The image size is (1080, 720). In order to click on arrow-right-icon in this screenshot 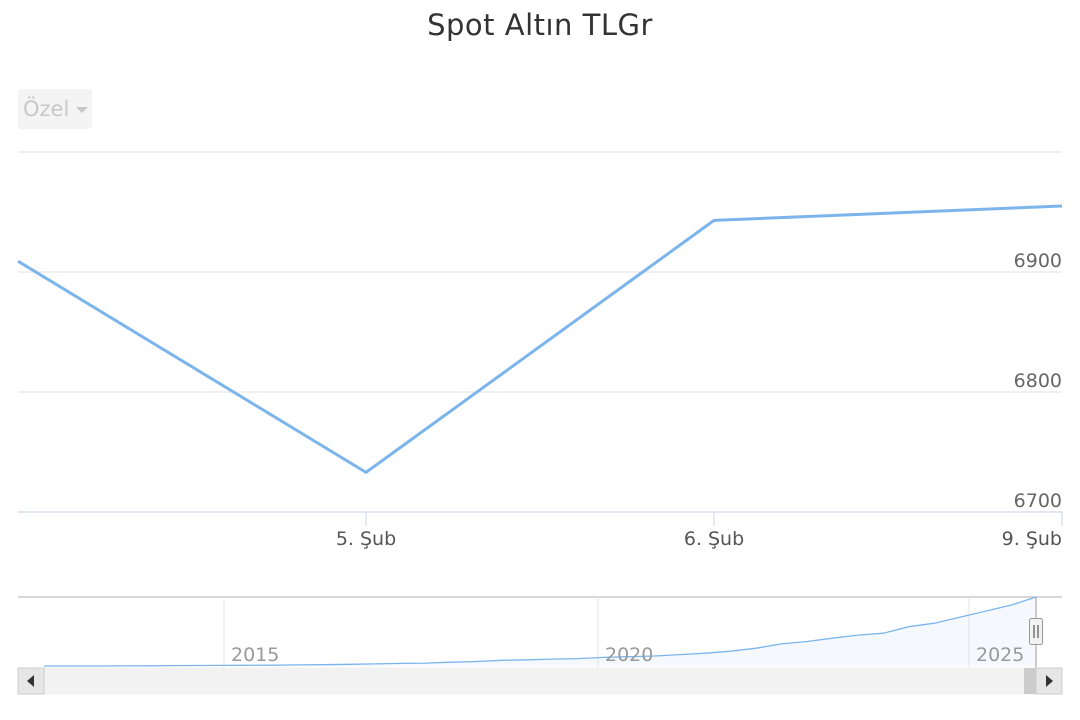, I will do `click(1049, 681)`.